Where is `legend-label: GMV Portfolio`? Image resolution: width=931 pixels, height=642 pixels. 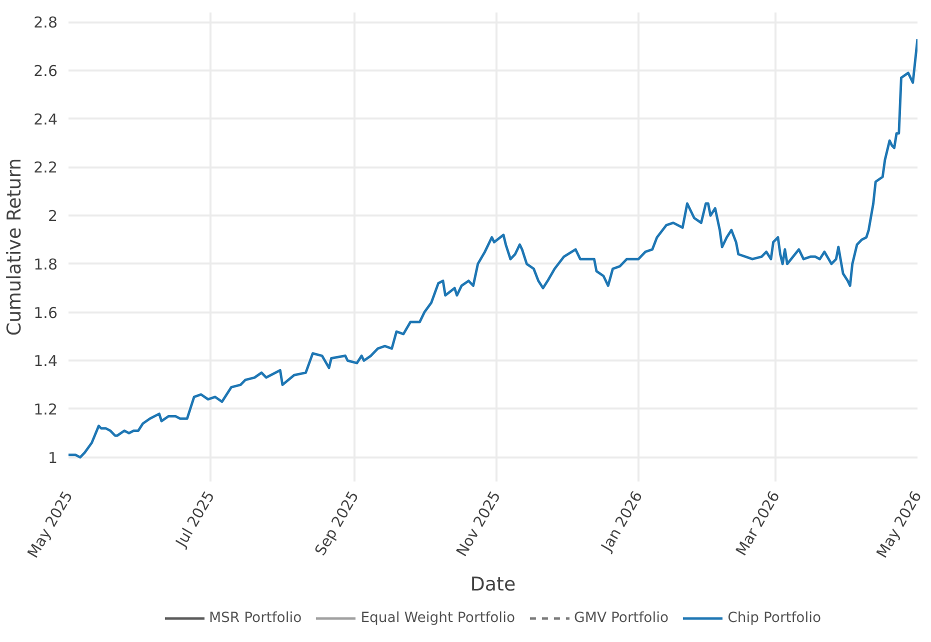
legend-label: GMV Portfolio is located at coordinates (621, 618).